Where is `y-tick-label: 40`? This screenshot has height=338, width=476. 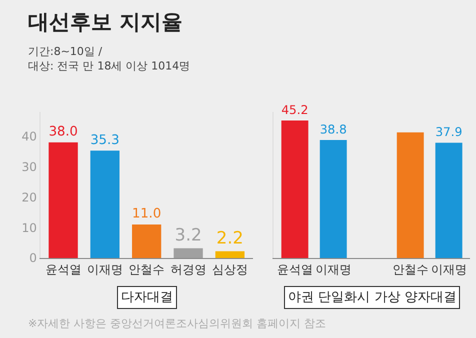 y-tick-label: 40 is located at coordinates (29, 137).